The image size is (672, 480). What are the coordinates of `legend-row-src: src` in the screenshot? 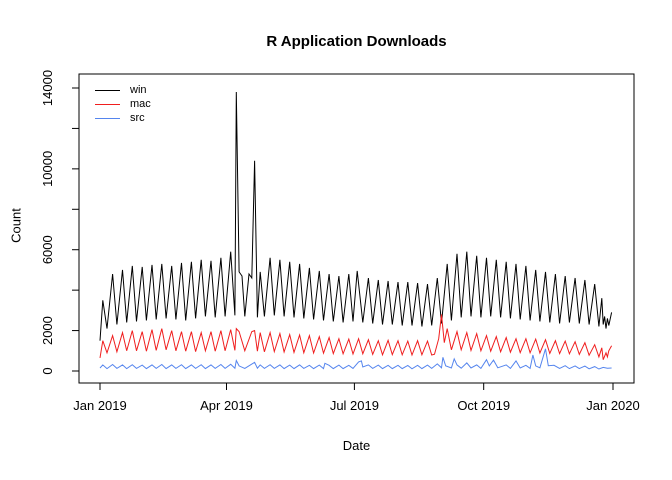 It's located at (123, 118).